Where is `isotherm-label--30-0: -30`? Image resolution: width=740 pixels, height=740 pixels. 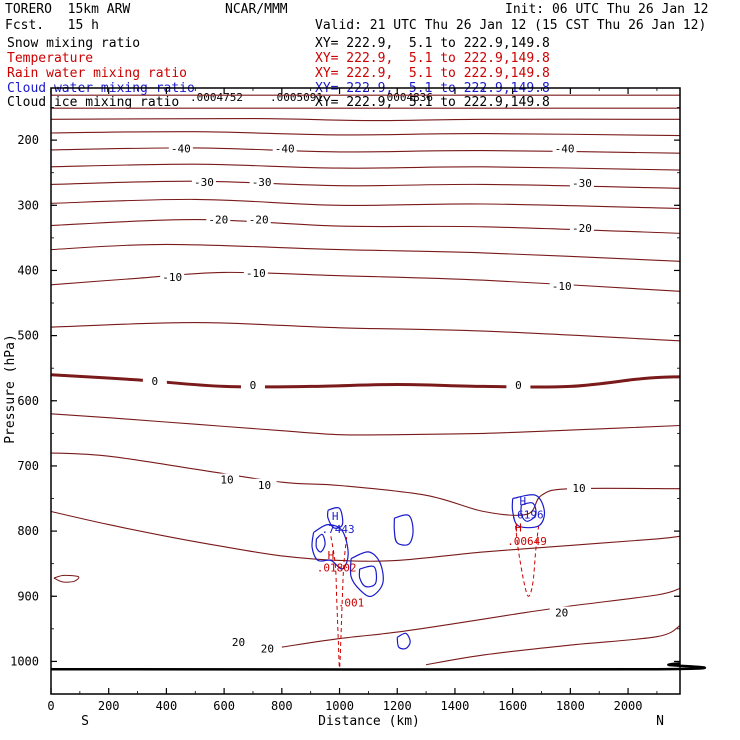 isotherm-label--30-0: -30 is located at coordinates (204, 182).